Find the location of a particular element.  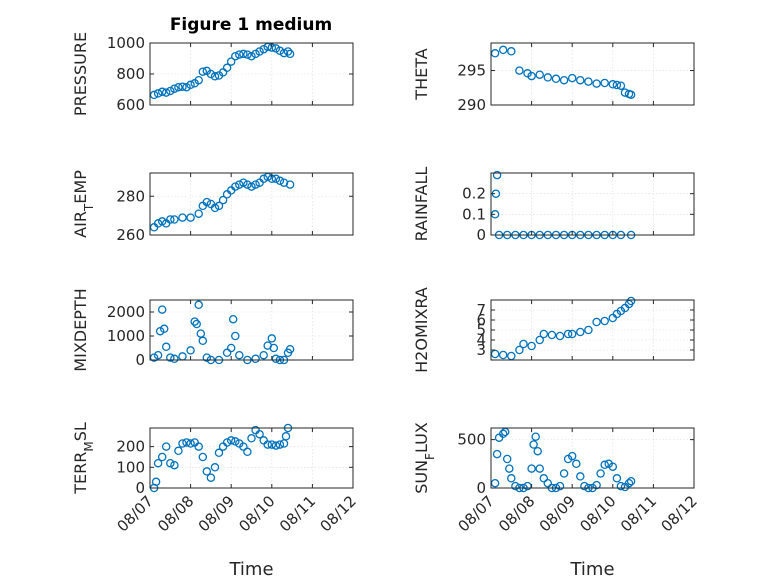

y-tick-label: 100 is located at coordinates (130, 467).